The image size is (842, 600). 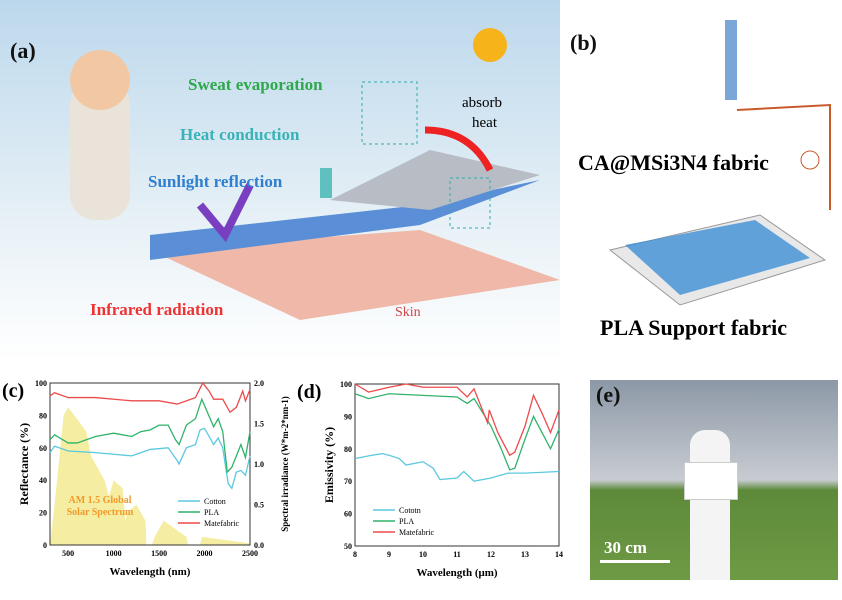 What do you see at coordinates (259, 464) in the screenshot?
I see `y2-tick-label: 1.0` at bounding box center [259, 464].